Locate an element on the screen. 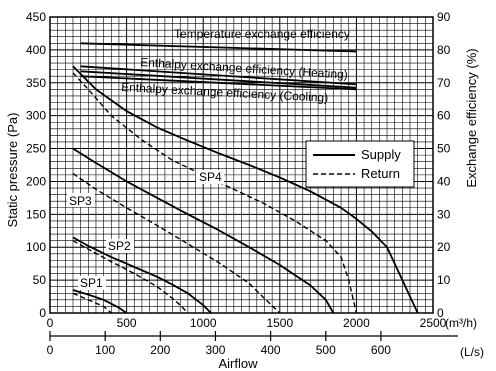  y-left-tick-label: 0 is located at coordinates (42, 313).